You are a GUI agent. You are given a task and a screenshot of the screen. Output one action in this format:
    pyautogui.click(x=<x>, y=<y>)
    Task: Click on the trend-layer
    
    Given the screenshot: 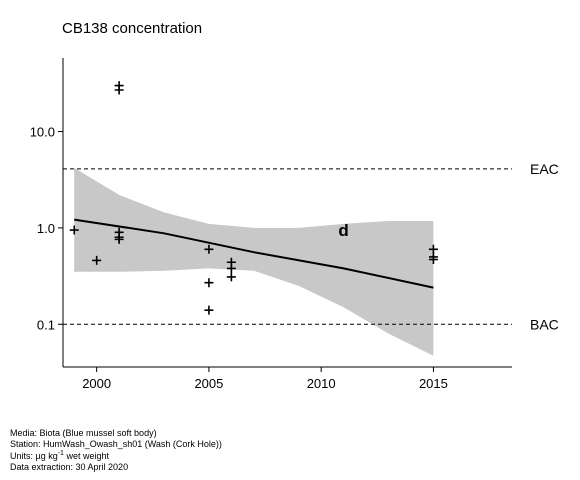 What is the action you would take?
    pyautogui.click(x=254, y=253)
    